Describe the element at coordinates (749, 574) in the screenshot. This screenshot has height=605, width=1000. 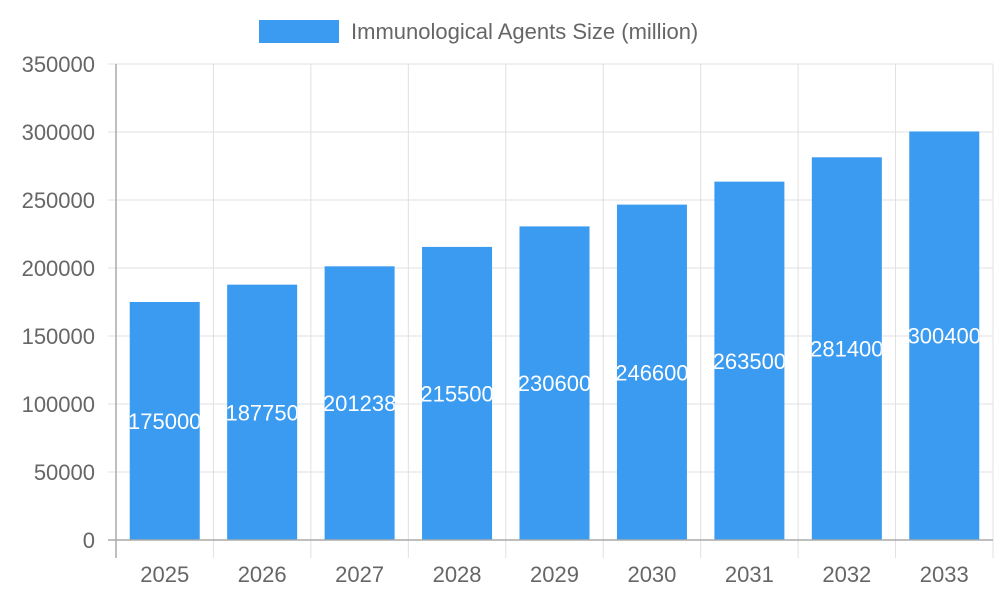
I see `x-tick-label: 2031` at that location.